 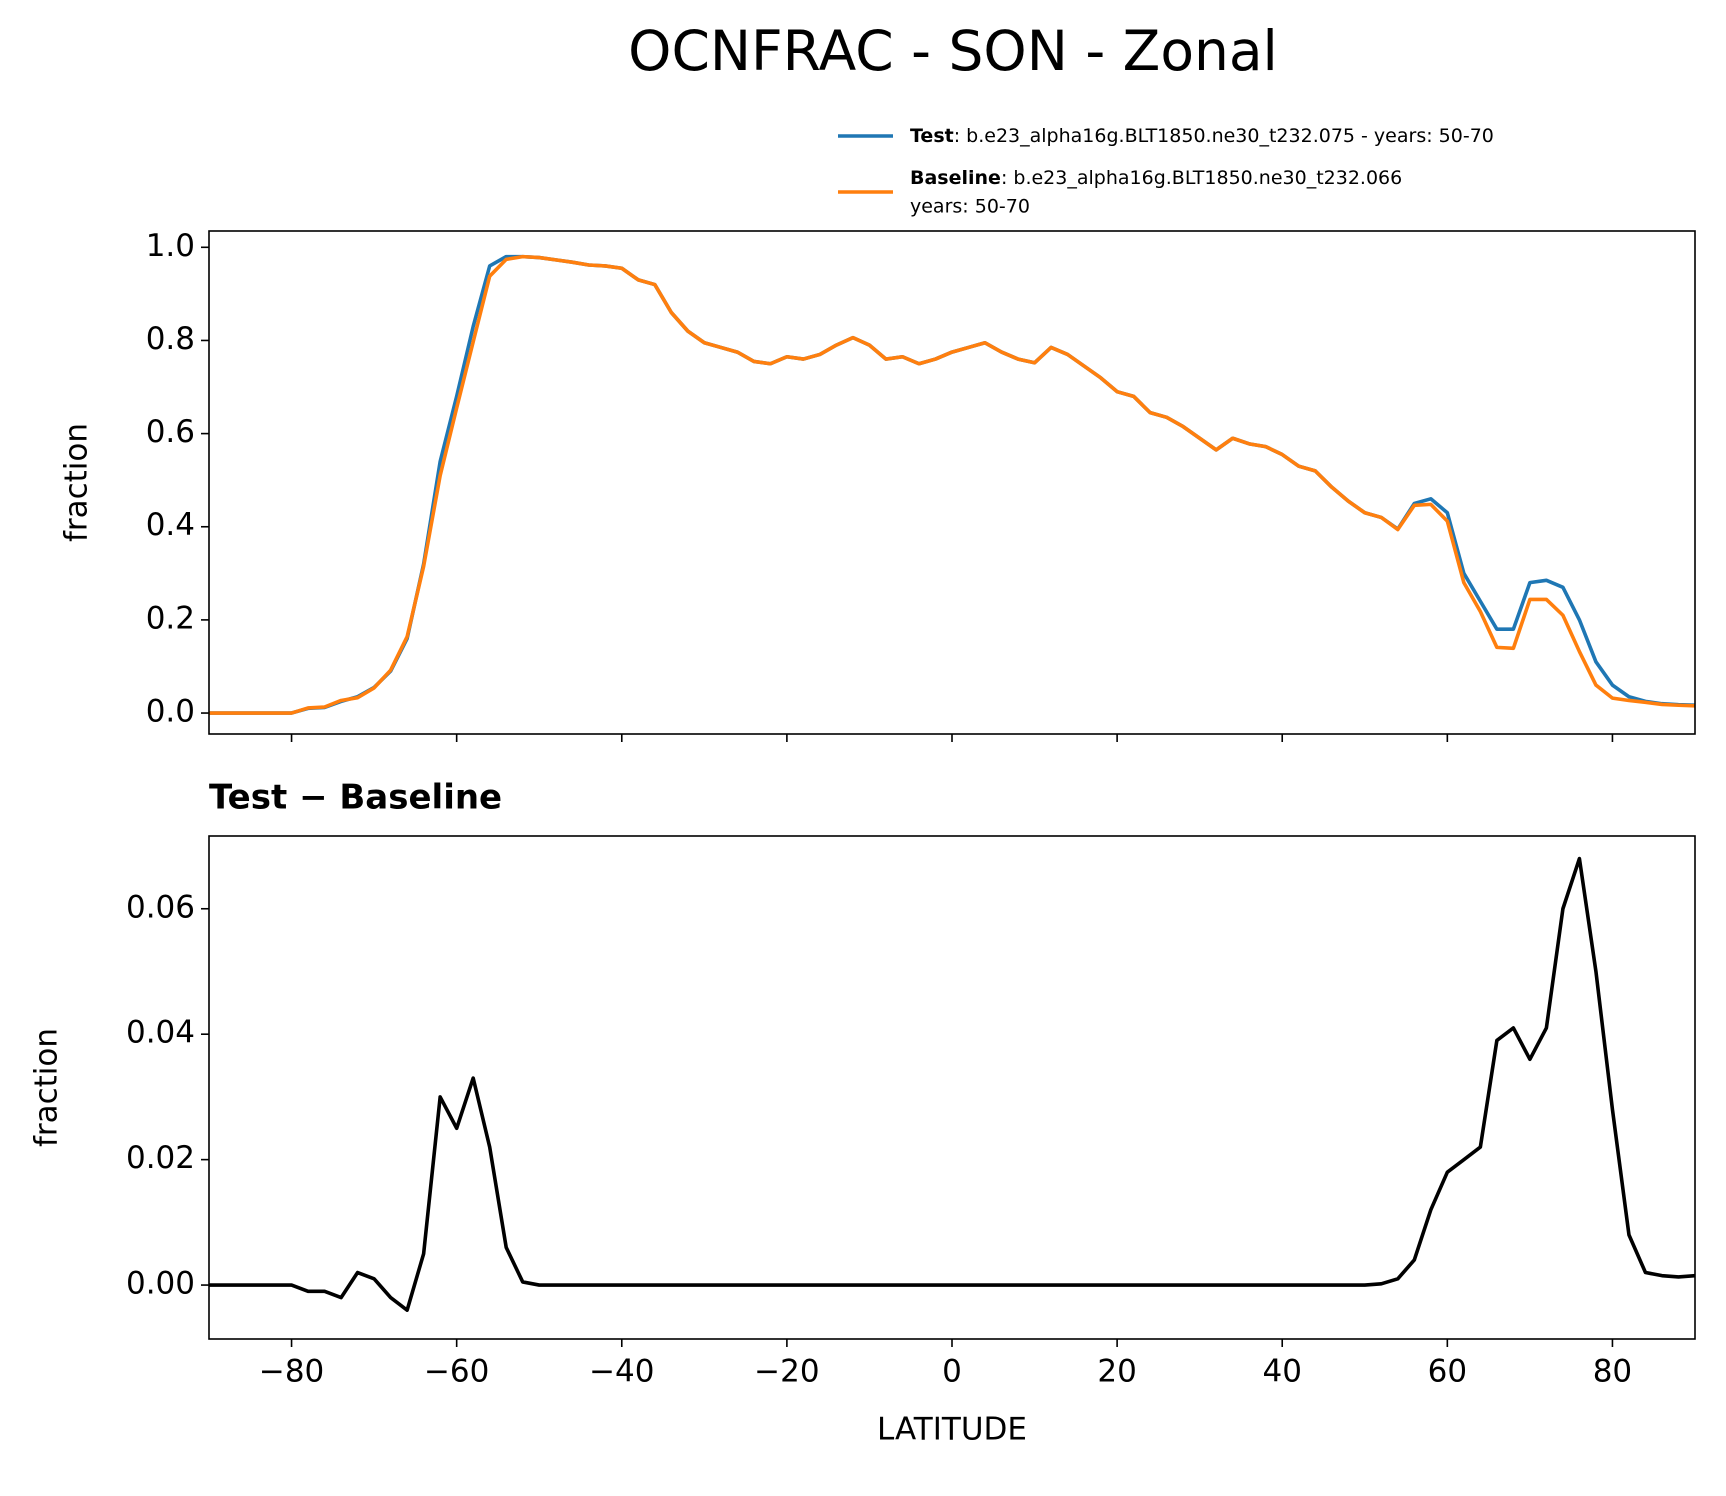 I want to click on legend-description: : b.e23_alpha16g.BLT1850.ne30_t232.066, so click(x=1201, y=178).